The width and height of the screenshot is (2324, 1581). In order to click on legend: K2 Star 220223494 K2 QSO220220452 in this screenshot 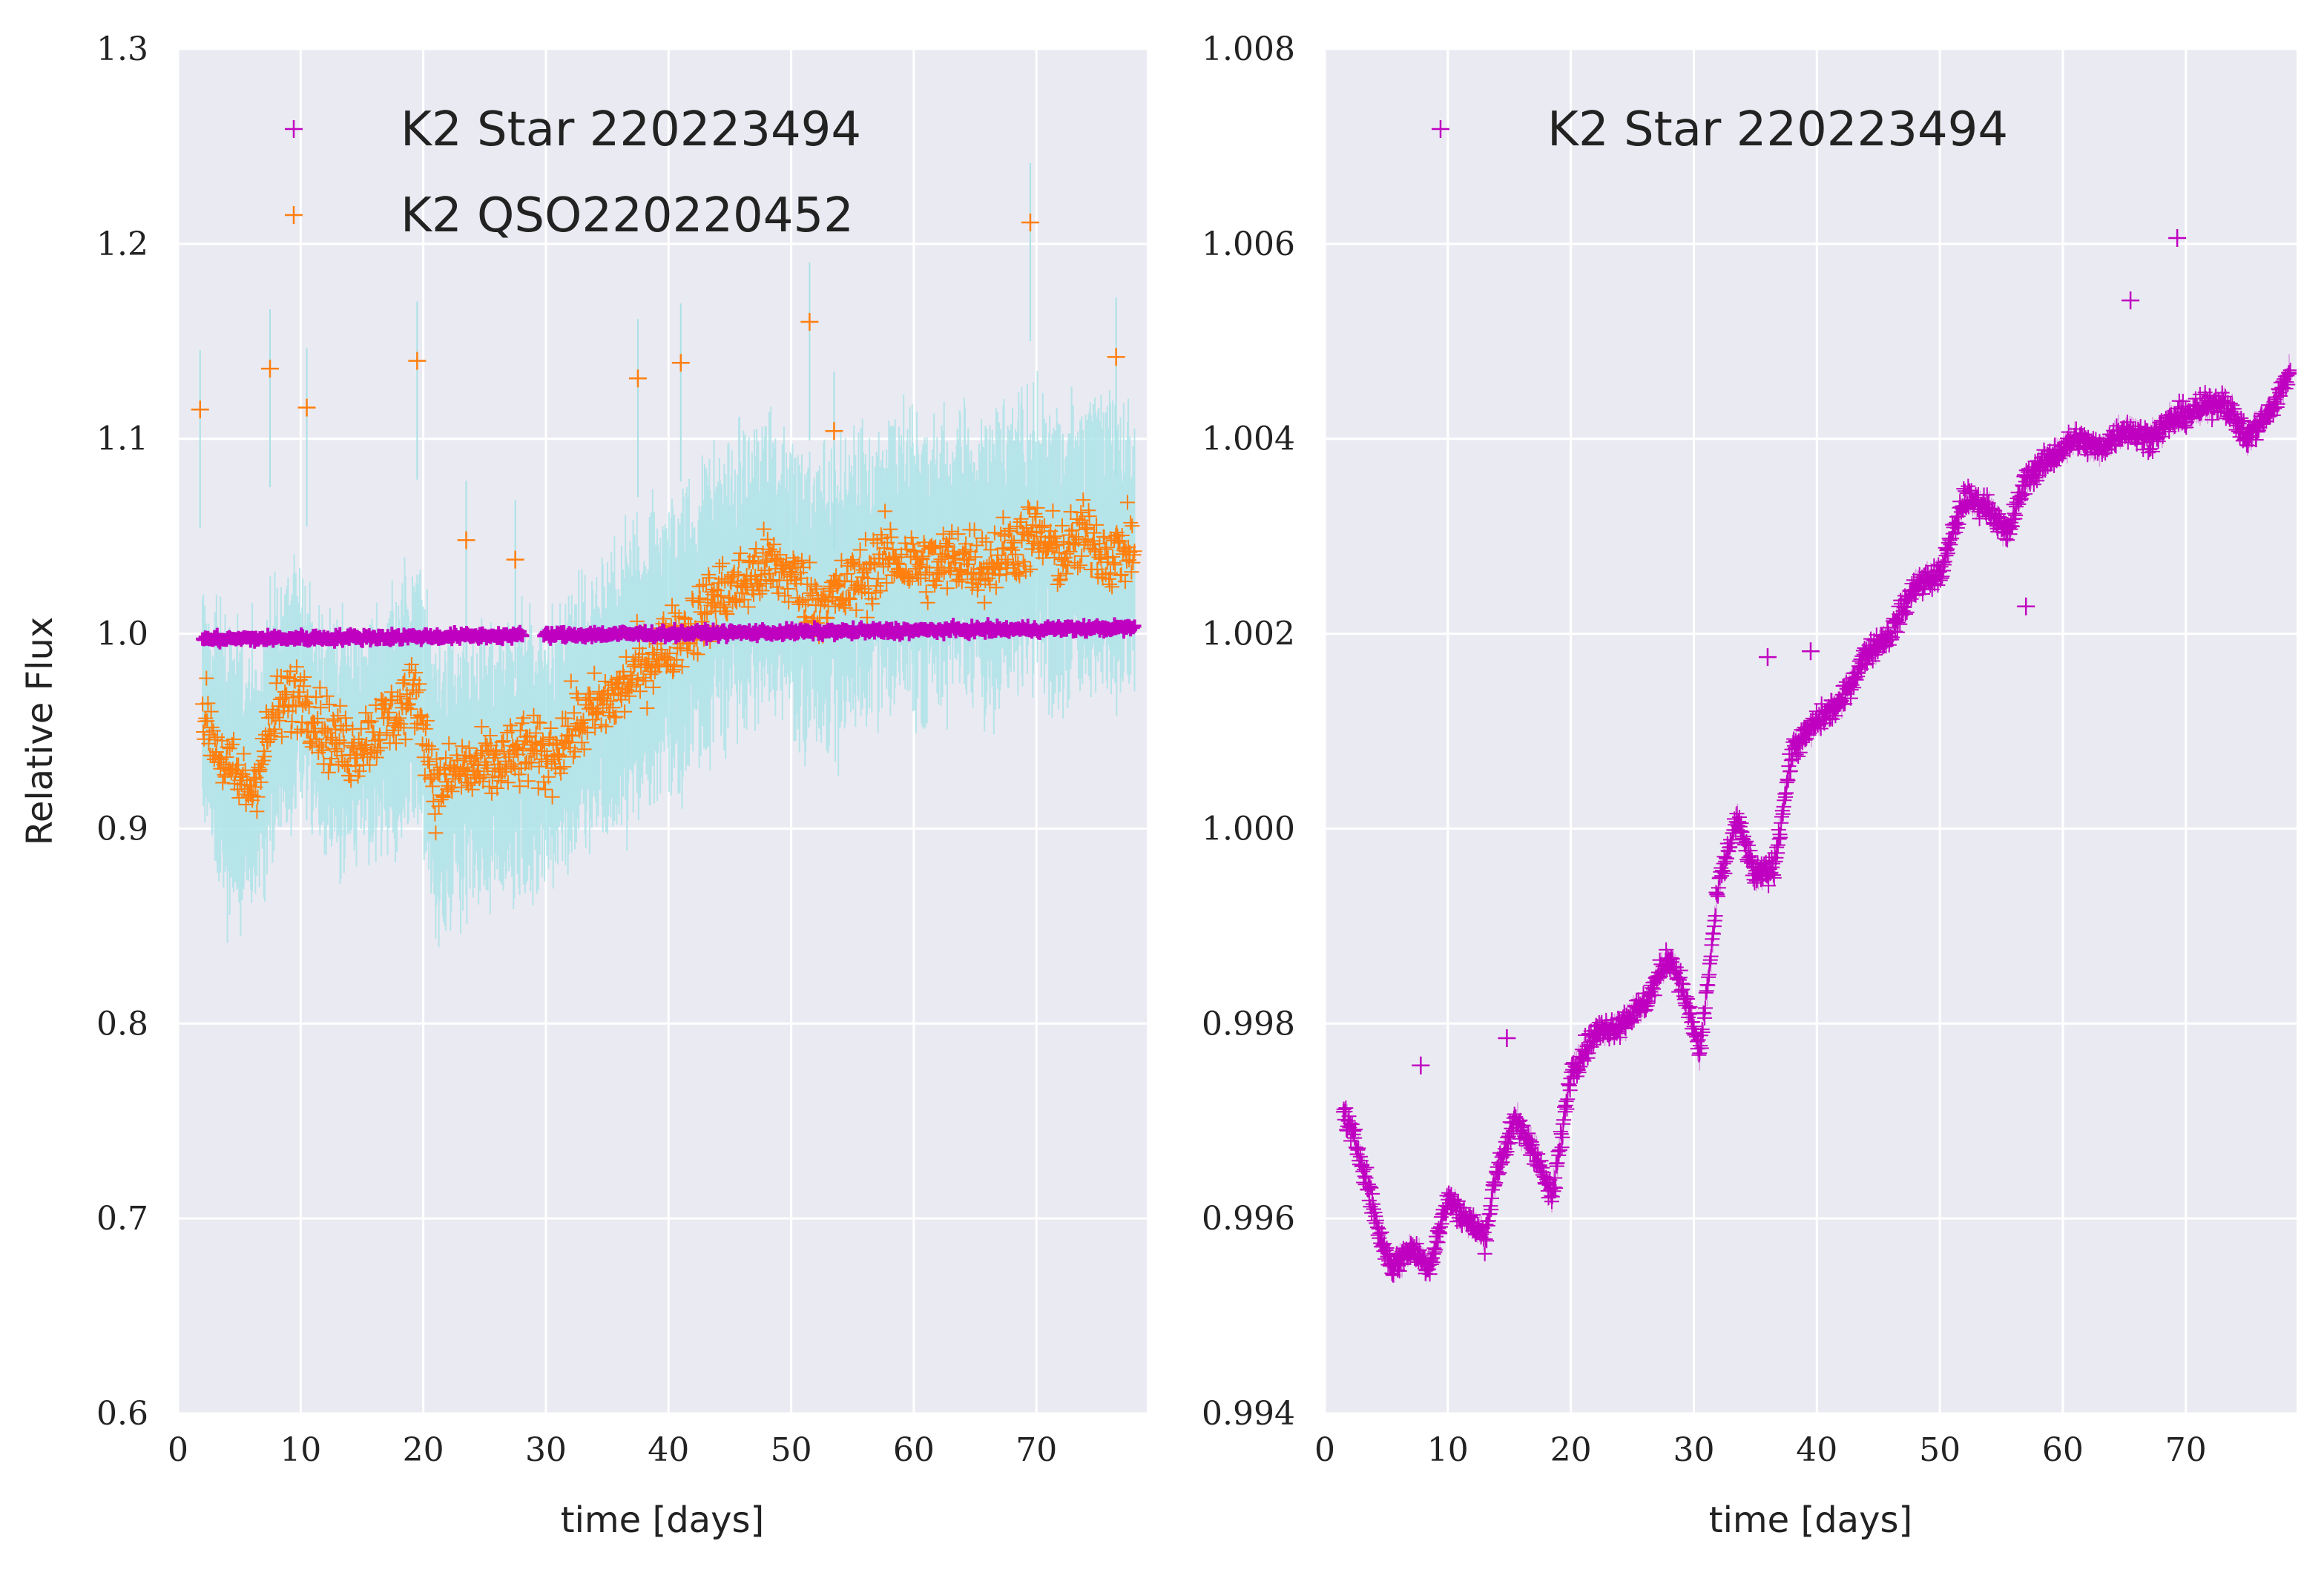, I will do `click(573, 172)`.